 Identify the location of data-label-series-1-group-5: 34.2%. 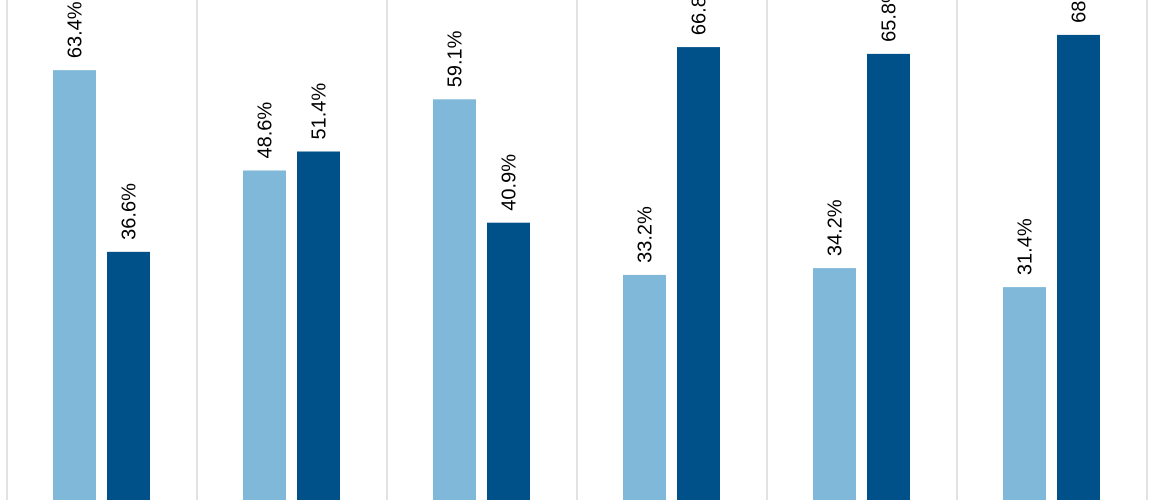
(836, 227).